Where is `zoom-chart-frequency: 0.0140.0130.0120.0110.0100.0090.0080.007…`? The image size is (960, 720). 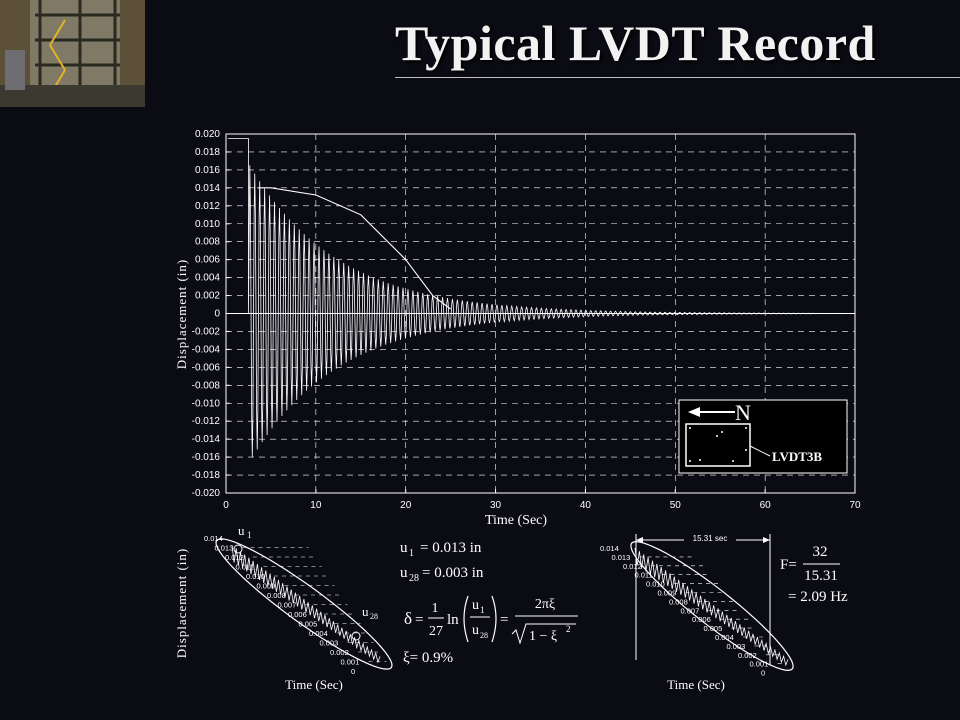
zoom-chart-frequency: 0.0140.0130.0120.0110.0100.0090.0080.007… is located at coordinates (697, 612).